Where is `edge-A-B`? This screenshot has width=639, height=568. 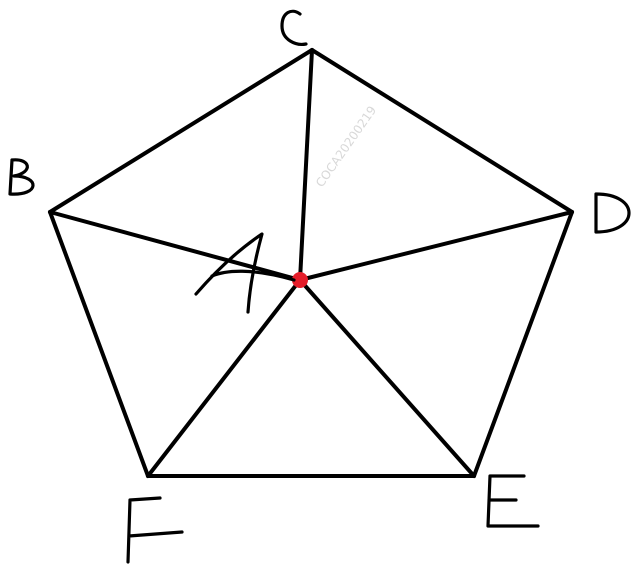 edge-A-B is located at coordinates (175, 246).